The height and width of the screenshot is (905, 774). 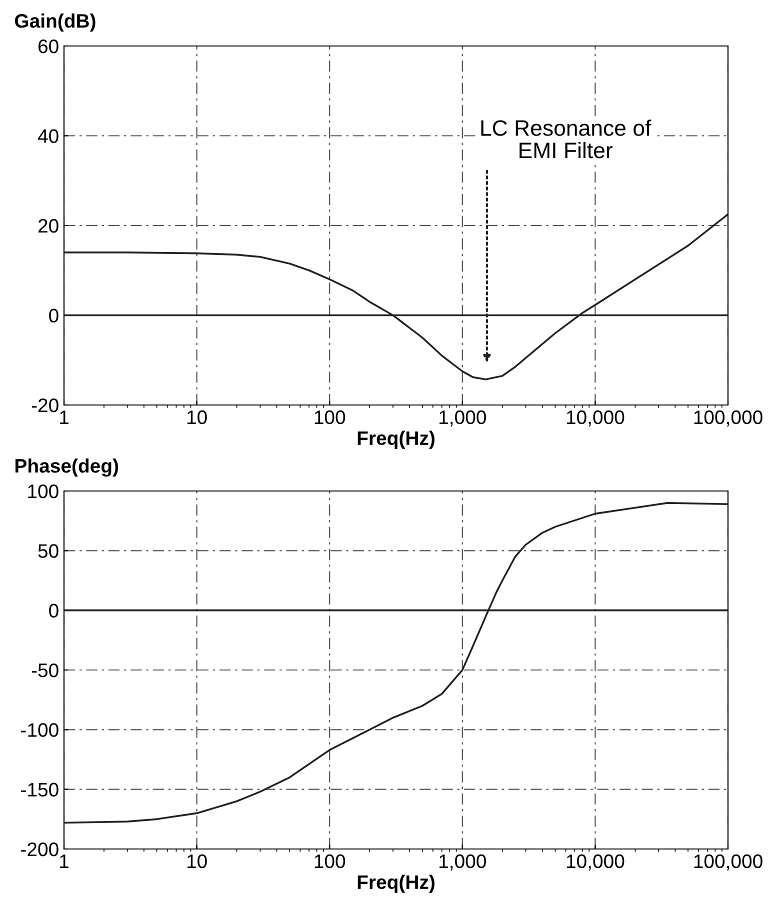 I want to click on y-tick-label: 100, so click(x=43, y=491).